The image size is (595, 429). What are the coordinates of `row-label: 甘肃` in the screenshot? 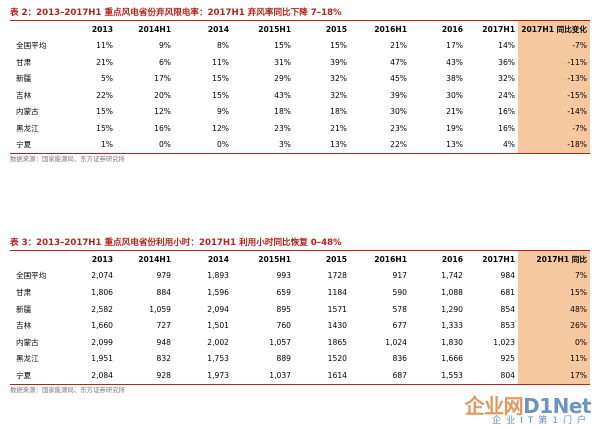 It's located at (24, 292).